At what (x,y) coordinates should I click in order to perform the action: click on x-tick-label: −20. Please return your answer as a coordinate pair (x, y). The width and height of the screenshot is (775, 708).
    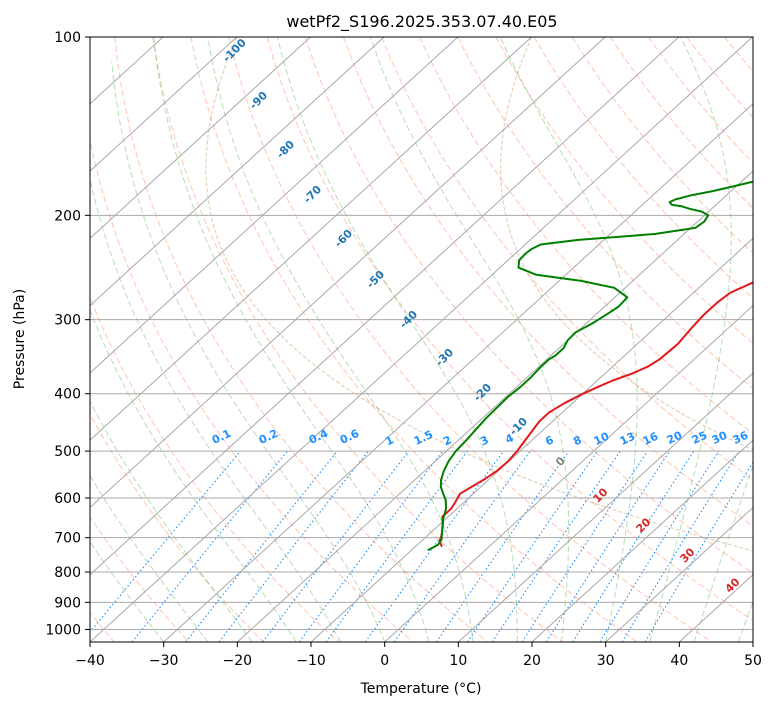
    Looking at the image, I should click on (238, 661).